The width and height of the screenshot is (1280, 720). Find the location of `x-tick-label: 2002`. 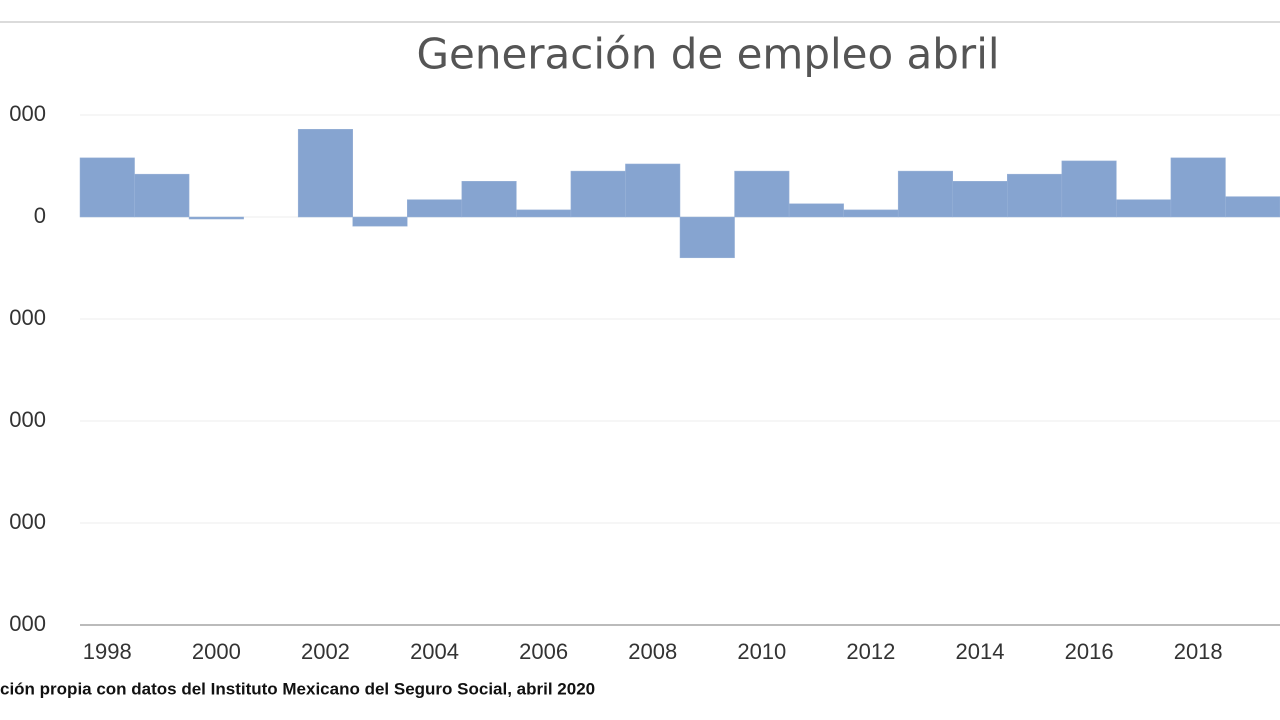

x-tick-label: 2002 is located at coordinates (325, 651).